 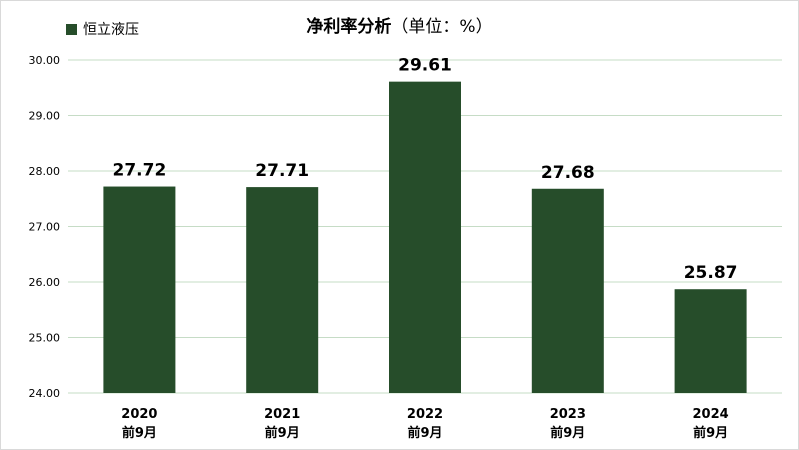 I want to click on y-tick-label: 28.00, so click(x=45, y=171).